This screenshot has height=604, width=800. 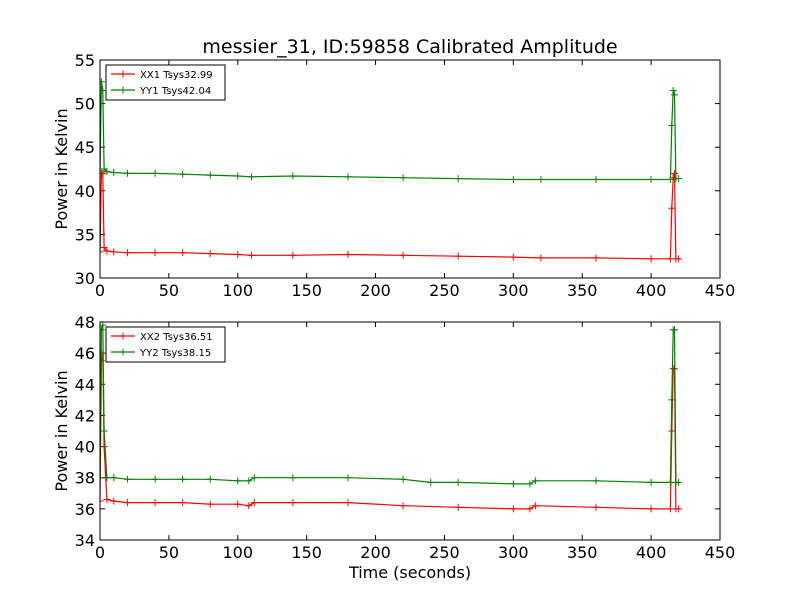 What do you see at coordinates (306, 290) in the screenshot?
I see `x-tick-label: 150` at bounding box center [306, 290].